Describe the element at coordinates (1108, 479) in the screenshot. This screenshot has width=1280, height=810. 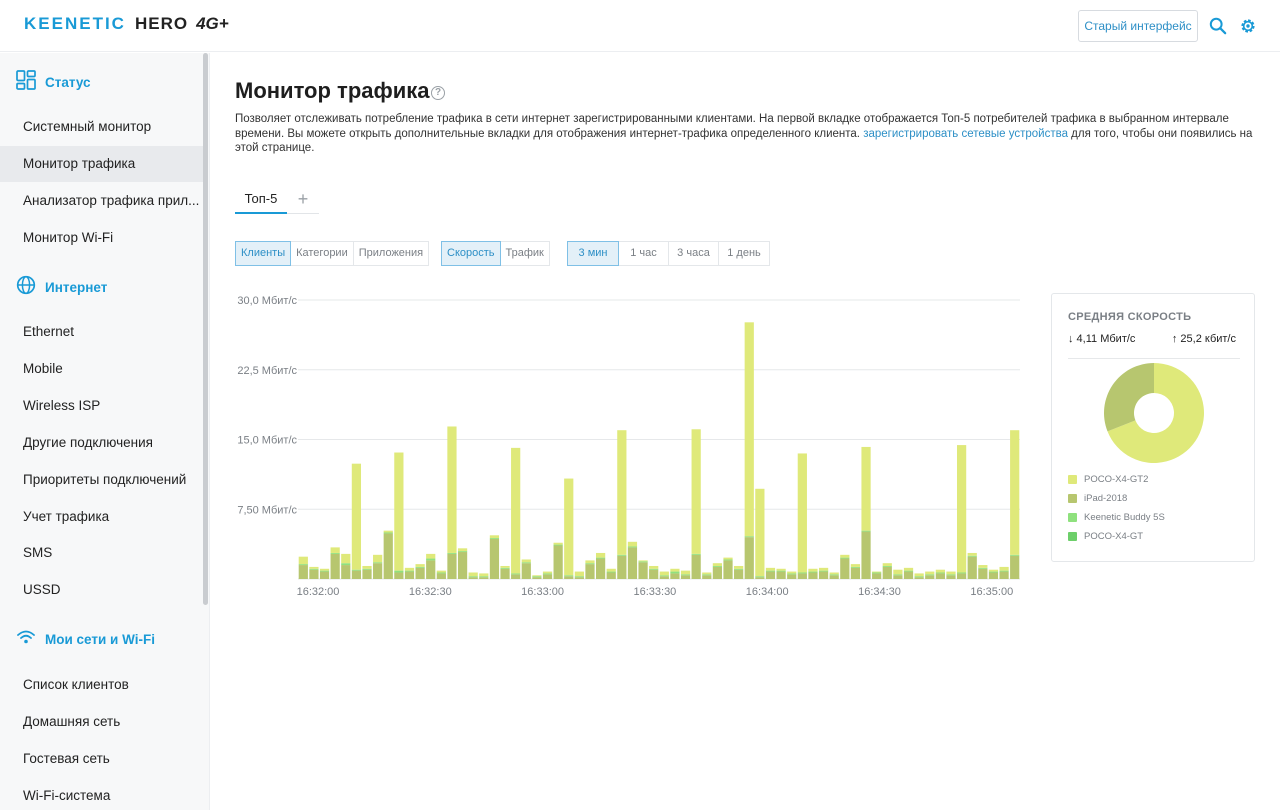
I see `legend-item: POCO-X4-GT2` at that location.